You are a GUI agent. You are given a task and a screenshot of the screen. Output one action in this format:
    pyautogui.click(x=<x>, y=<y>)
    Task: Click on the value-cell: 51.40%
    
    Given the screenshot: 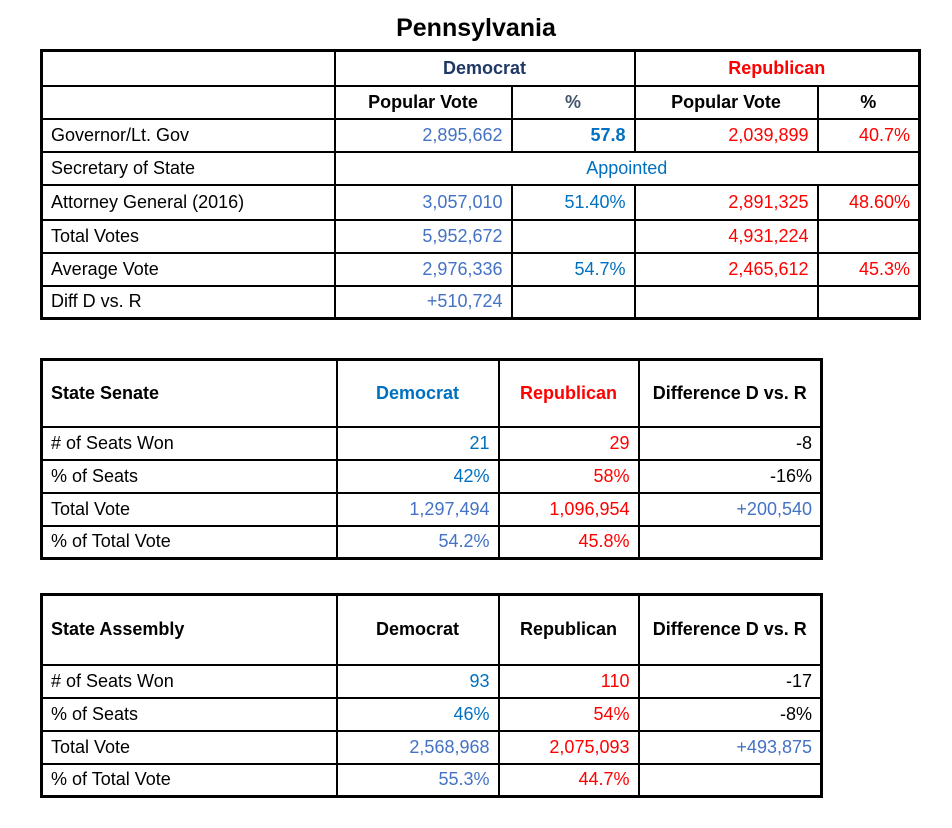 What is the action you would take?
    pyautogui.click(x=573, y=202)
    